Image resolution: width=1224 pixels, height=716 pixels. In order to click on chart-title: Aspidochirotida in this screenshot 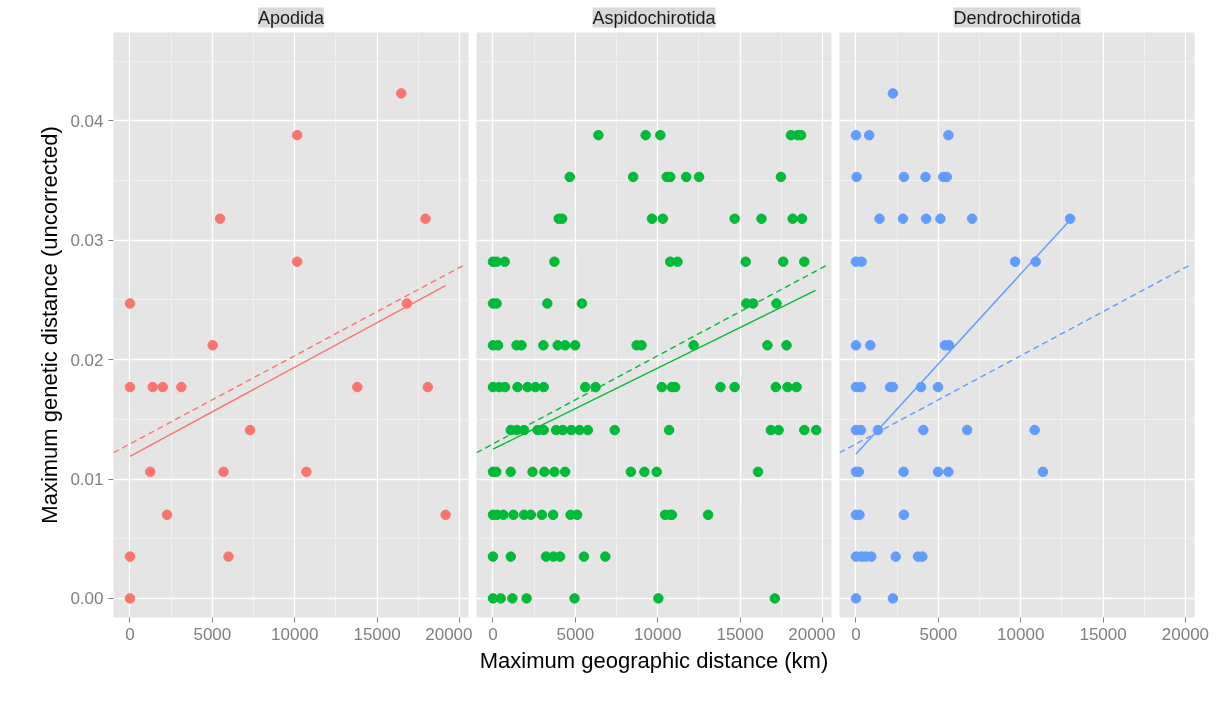, I will do `click(654, 17)`.